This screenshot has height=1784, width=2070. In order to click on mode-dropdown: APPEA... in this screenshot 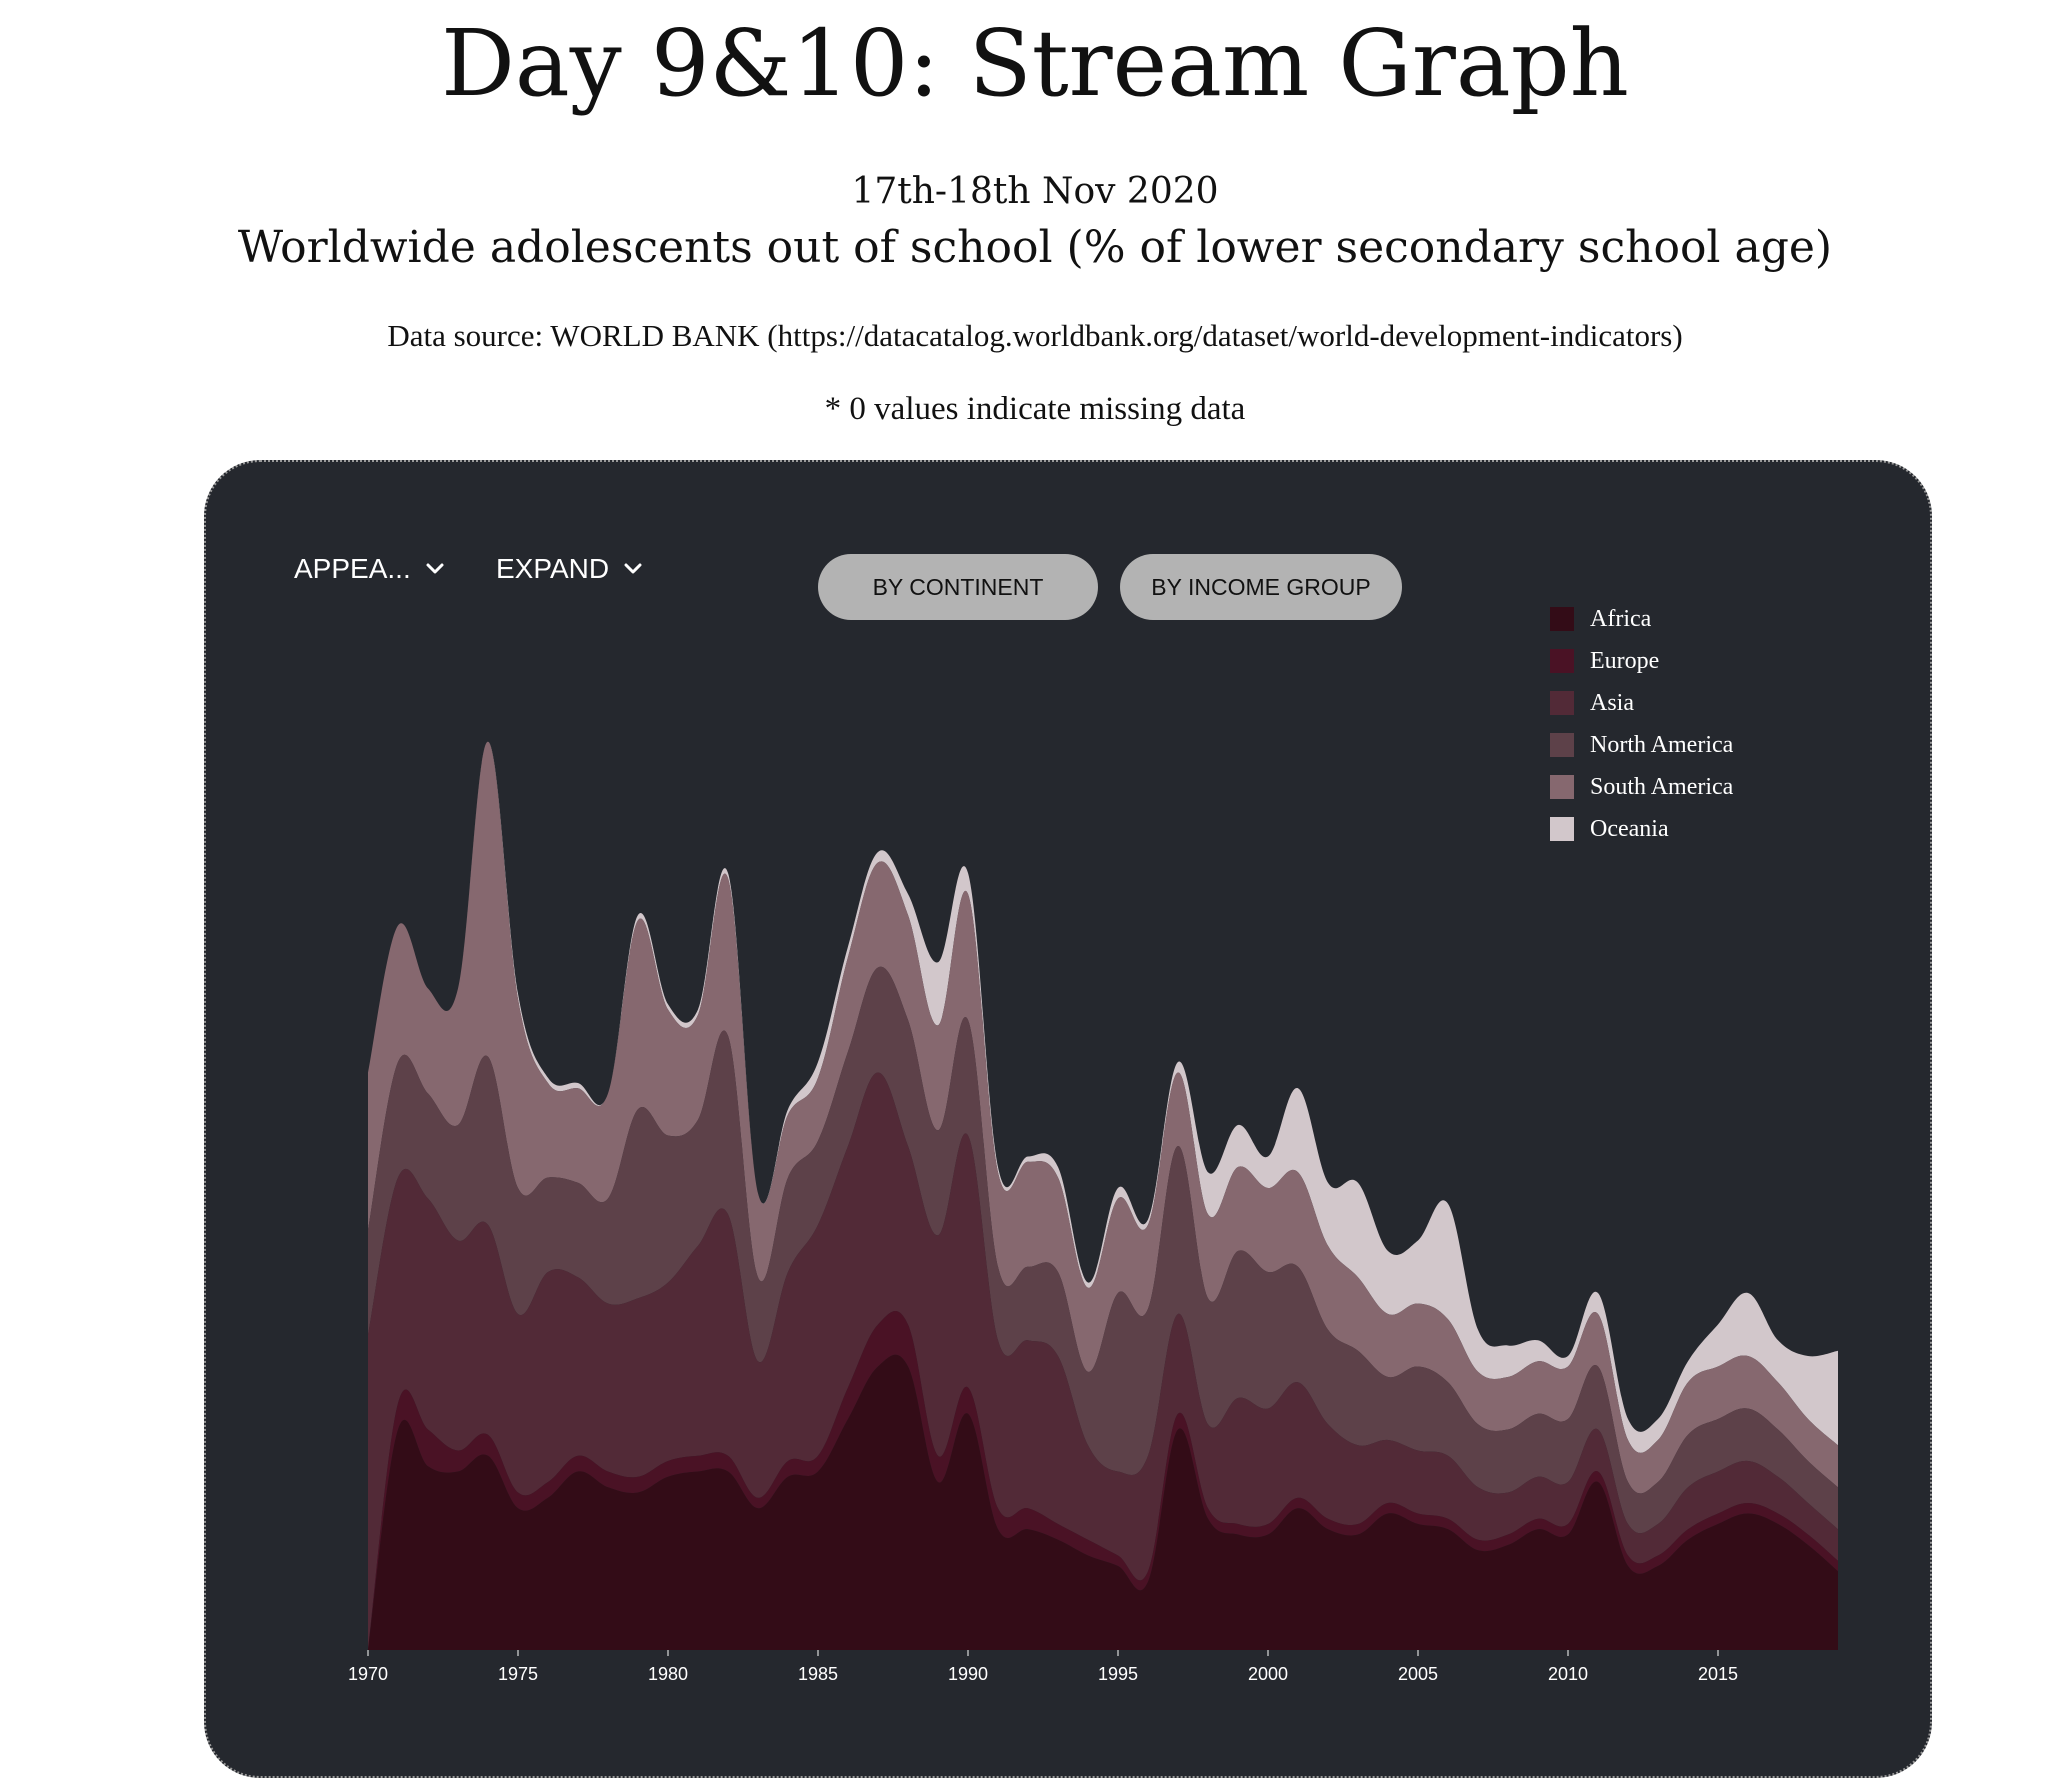, I will do `click(369, 569)`.